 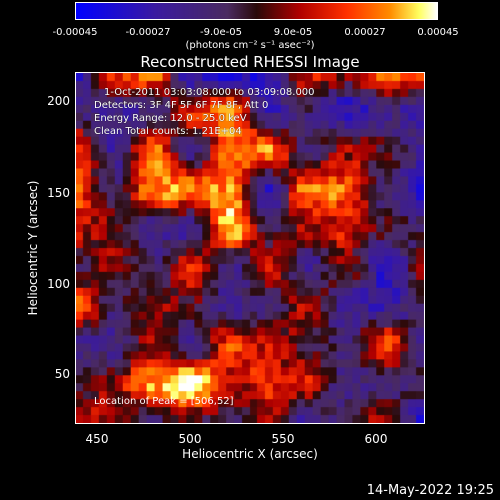 I want to click on info-clean: Clean Total counts: 1.21E+04, so click(x=168, y=131).